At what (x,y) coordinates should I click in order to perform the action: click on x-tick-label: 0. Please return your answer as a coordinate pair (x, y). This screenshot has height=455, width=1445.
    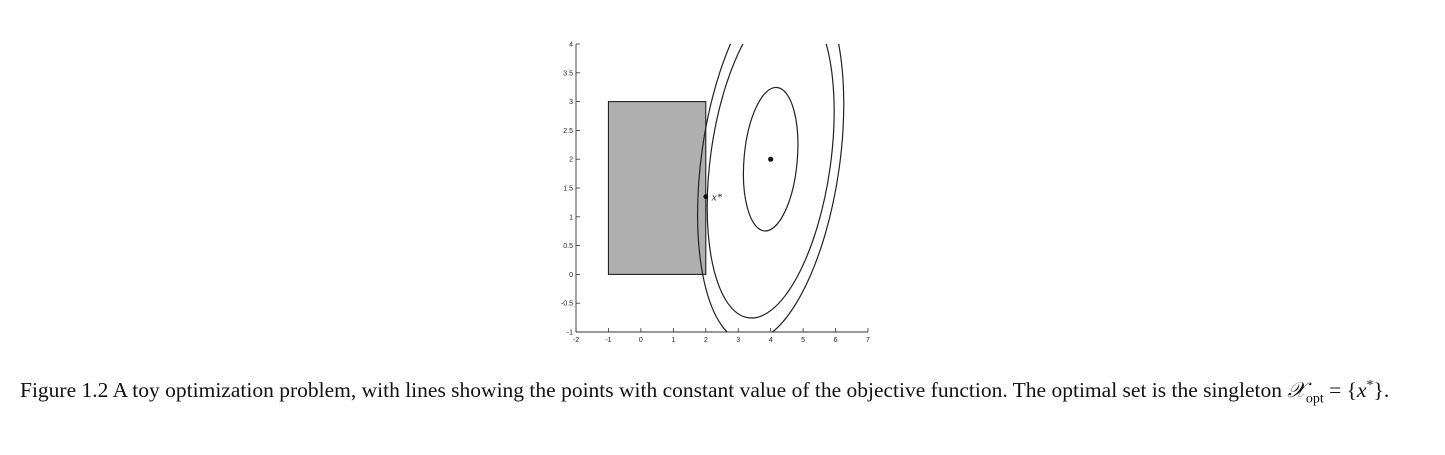
    Looking at the image, I should click on (641, 340).